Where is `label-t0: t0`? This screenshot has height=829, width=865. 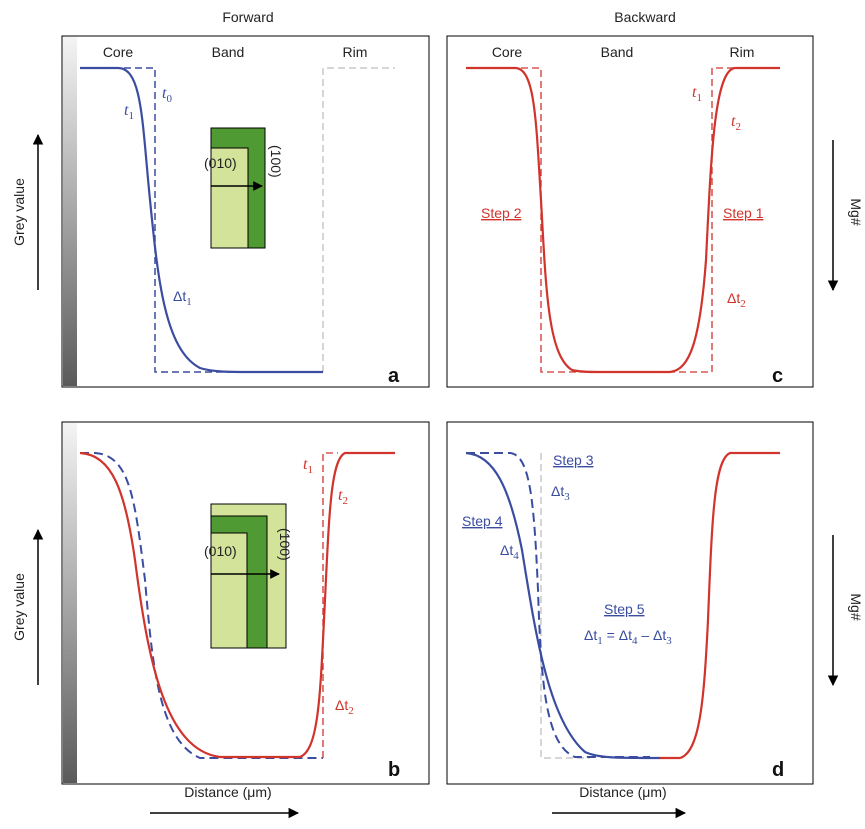
label-t0: t0 is located at coordinates (167, 95).